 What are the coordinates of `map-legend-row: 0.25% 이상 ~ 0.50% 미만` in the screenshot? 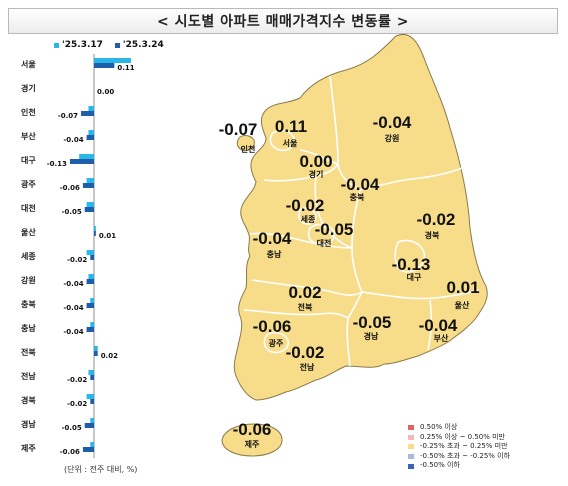 It's located at (459, 438).